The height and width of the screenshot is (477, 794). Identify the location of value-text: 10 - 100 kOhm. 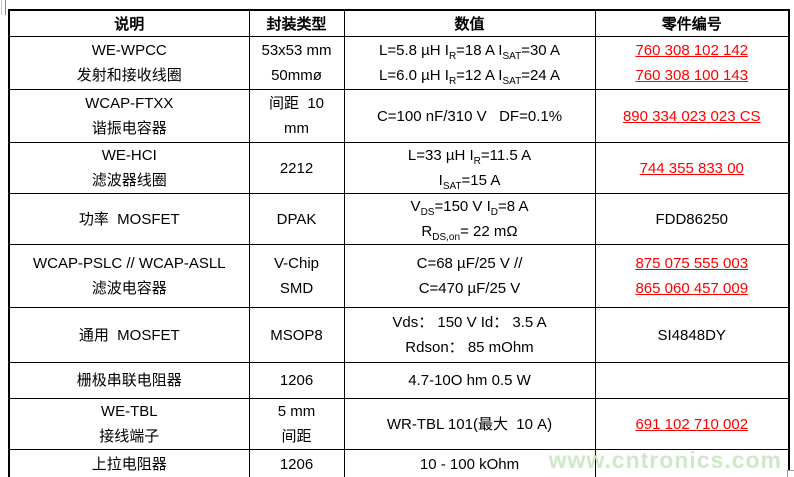
(469, 464).